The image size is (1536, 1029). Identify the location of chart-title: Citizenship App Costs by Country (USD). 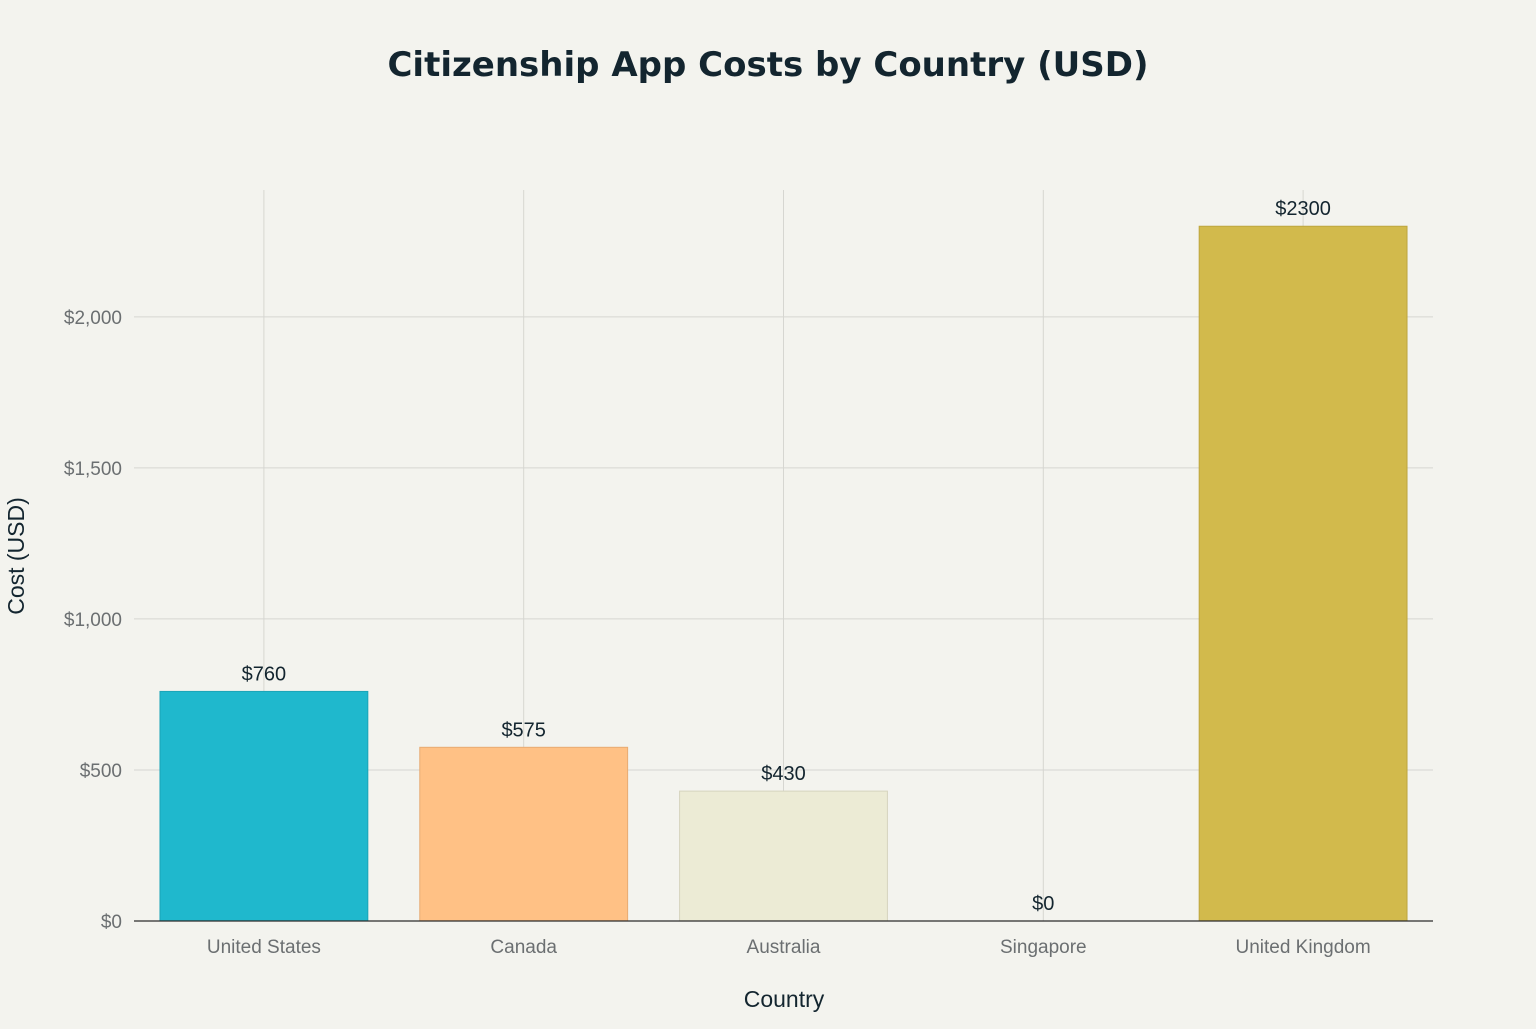
(767, 65).